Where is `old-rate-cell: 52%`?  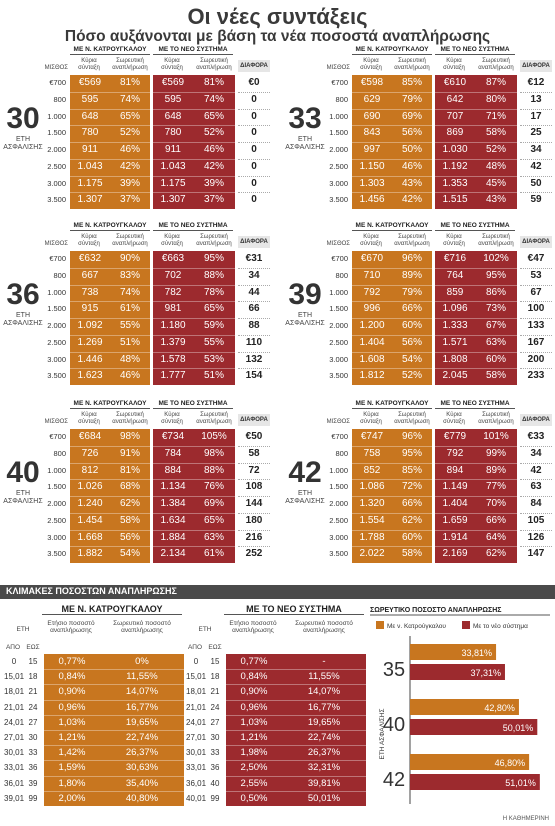 old-rate-cell: 52% is located at coordinates (129, 133).